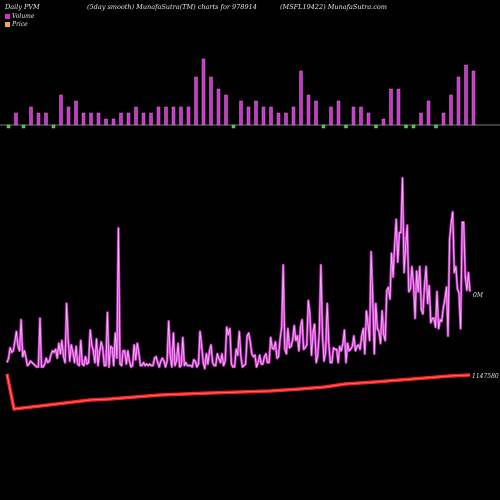 The image size is (500, 500). I want to click on legend-swatch-price, so click(7, 24).